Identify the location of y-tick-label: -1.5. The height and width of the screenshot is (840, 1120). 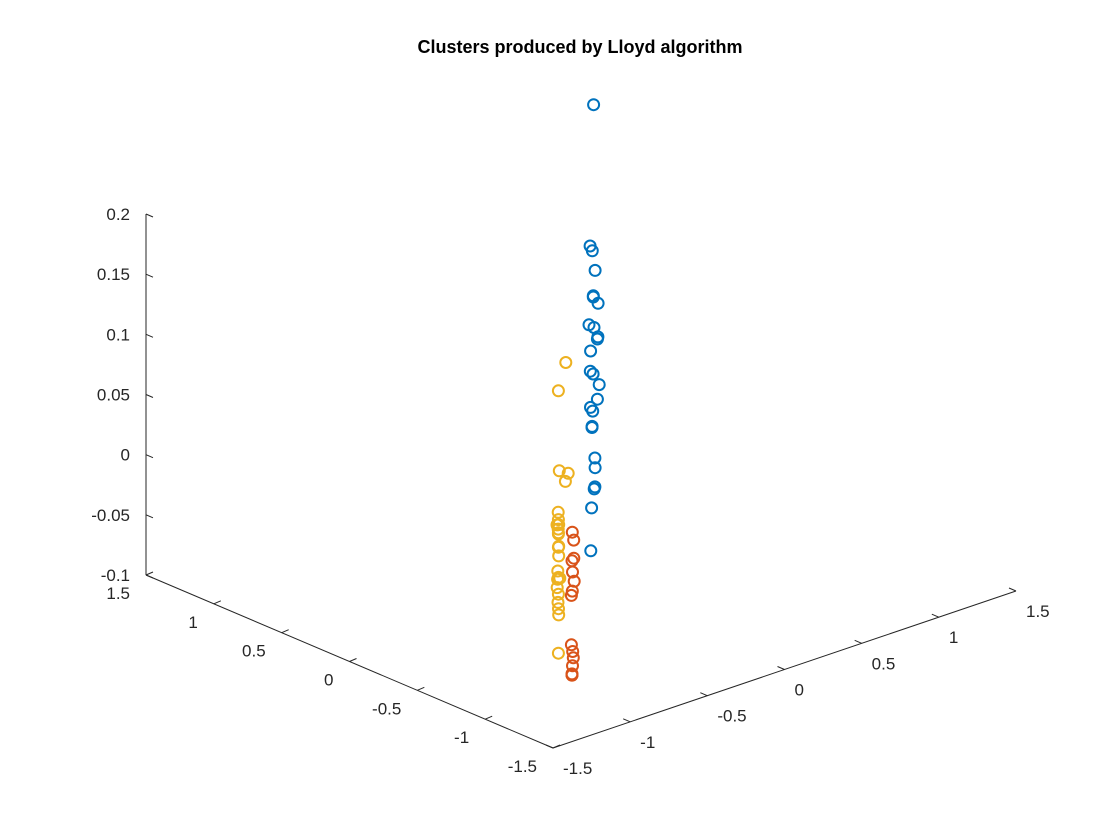
(522, 766).